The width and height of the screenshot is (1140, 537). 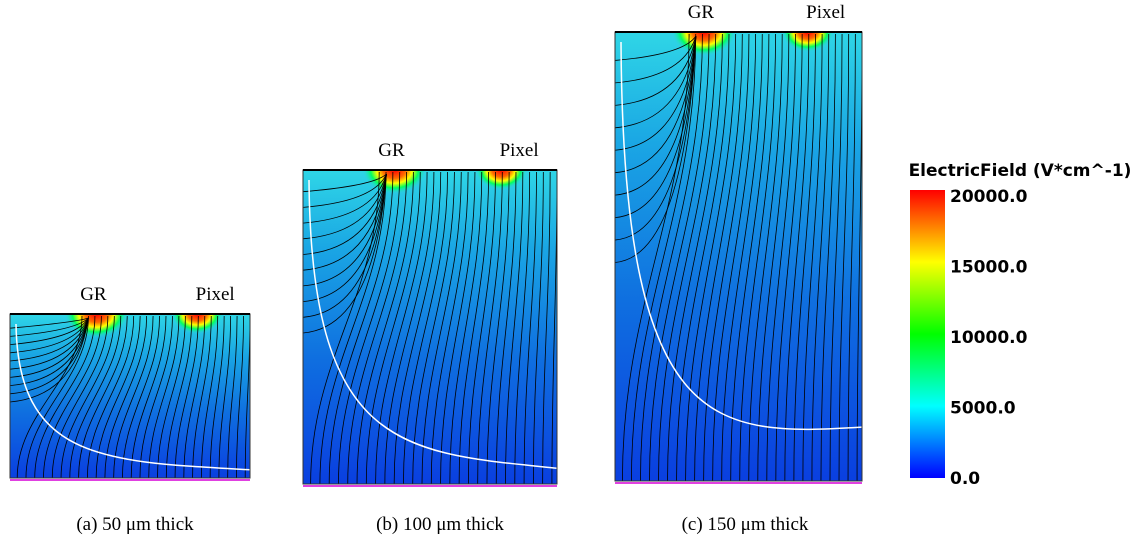 I want to click on depletion-edge, so click(x=432, y=324).